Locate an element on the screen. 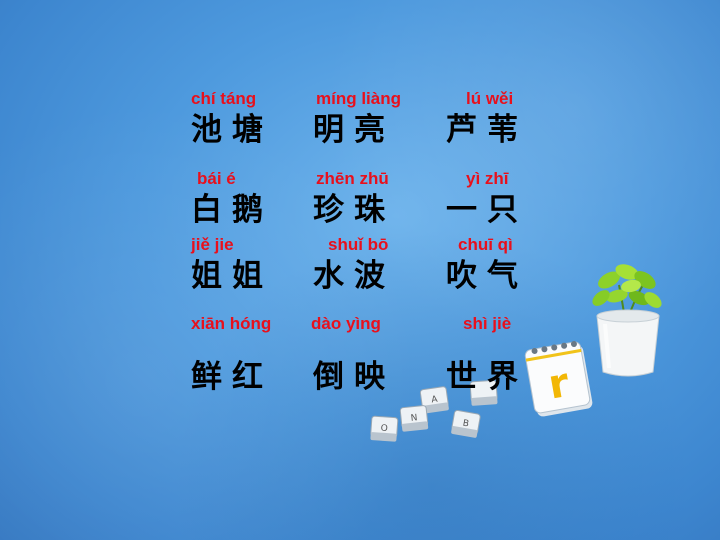  hanzi-chi-tang: 池塘 is located at coordinates (232, 130).